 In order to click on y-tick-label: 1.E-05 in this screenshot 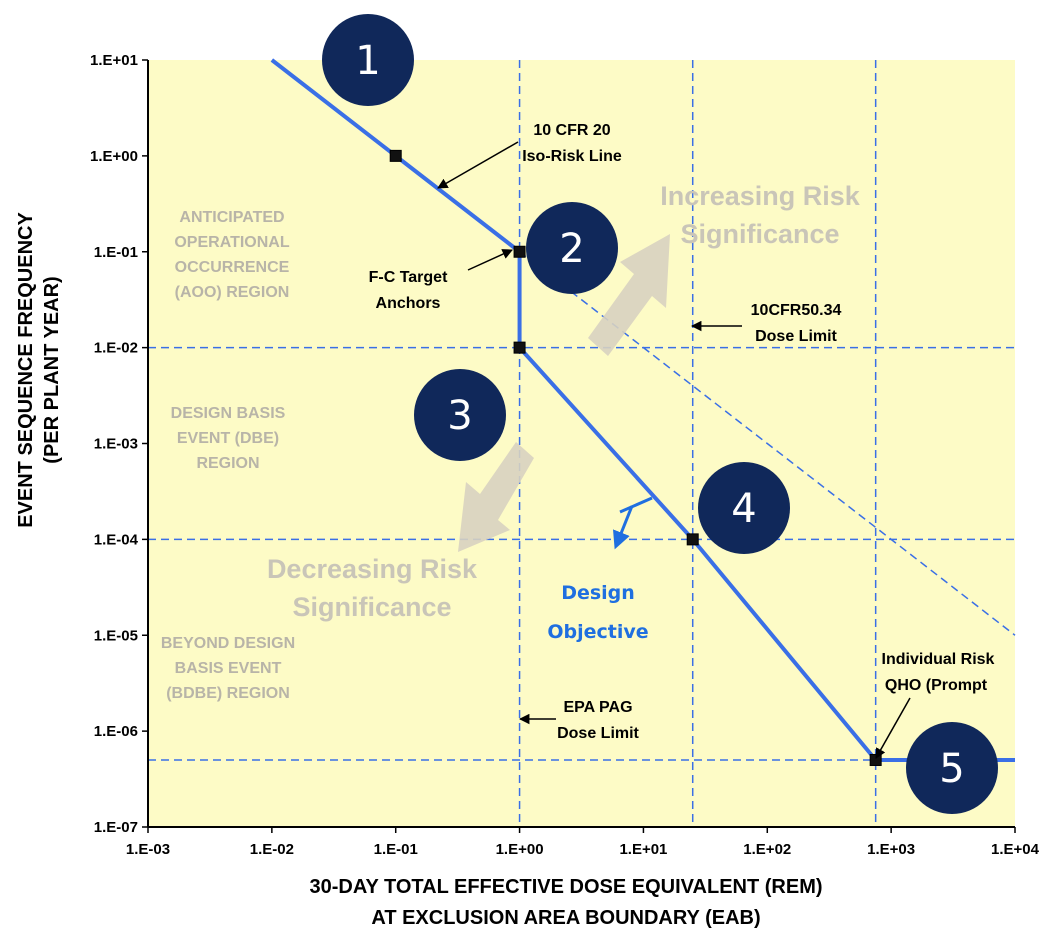, I will do `click(116, 635)`.